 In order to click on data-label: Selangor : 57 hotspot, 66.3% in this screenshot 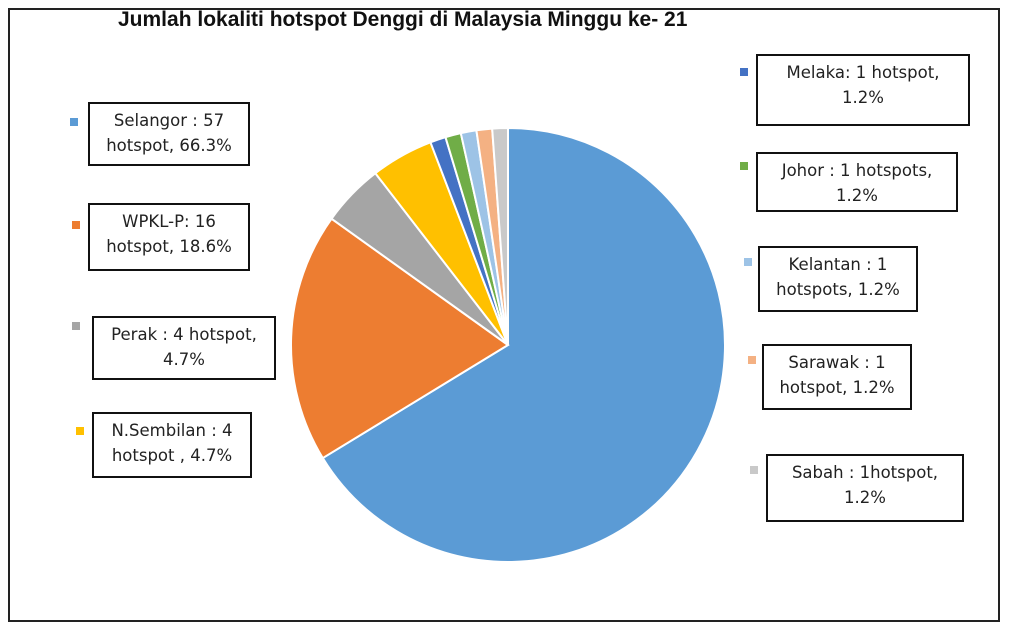, I will do `click(169, 134)`.